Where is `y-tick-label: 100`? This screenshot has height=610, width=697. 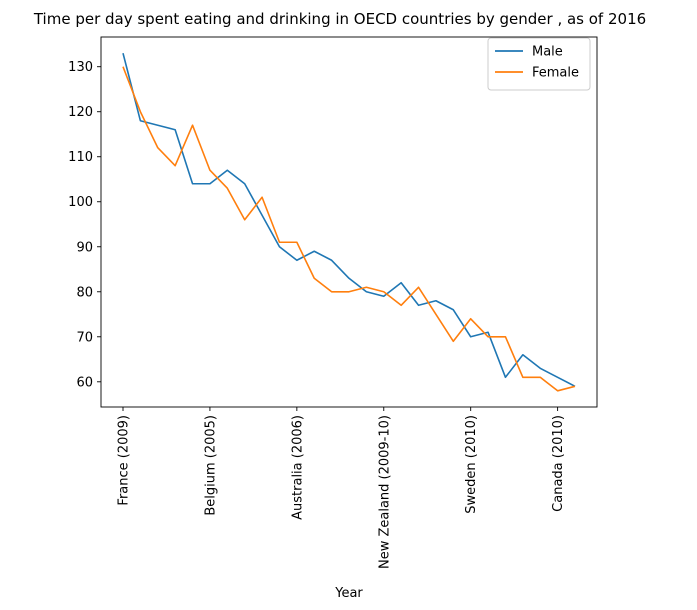
y-tick-label: 100 is located at coordinates (80, 202).